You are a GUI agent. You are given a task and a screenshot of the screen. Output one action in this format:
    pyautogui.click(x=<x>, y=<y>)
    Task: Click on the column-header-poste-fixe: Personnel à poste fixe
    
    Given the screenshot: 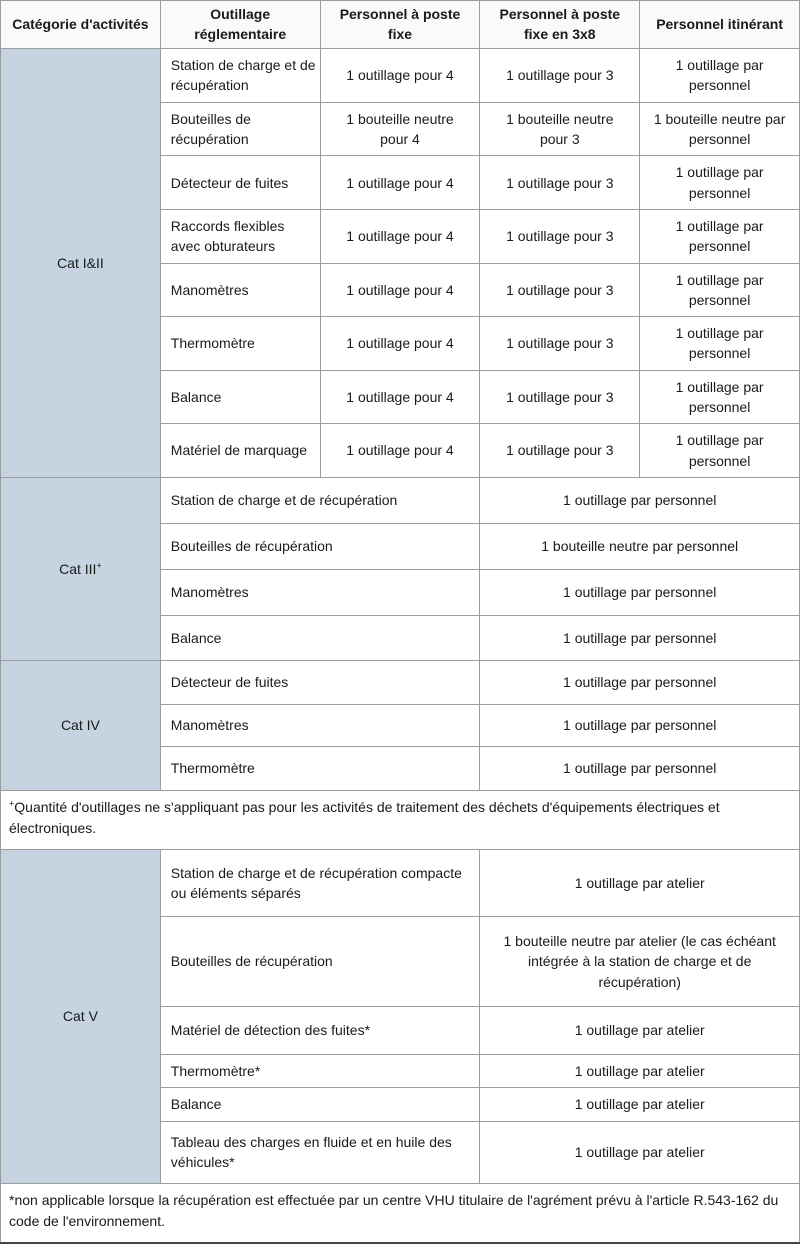 What is the action you would take?
    pyautogui.click(x=400, y=25)
    